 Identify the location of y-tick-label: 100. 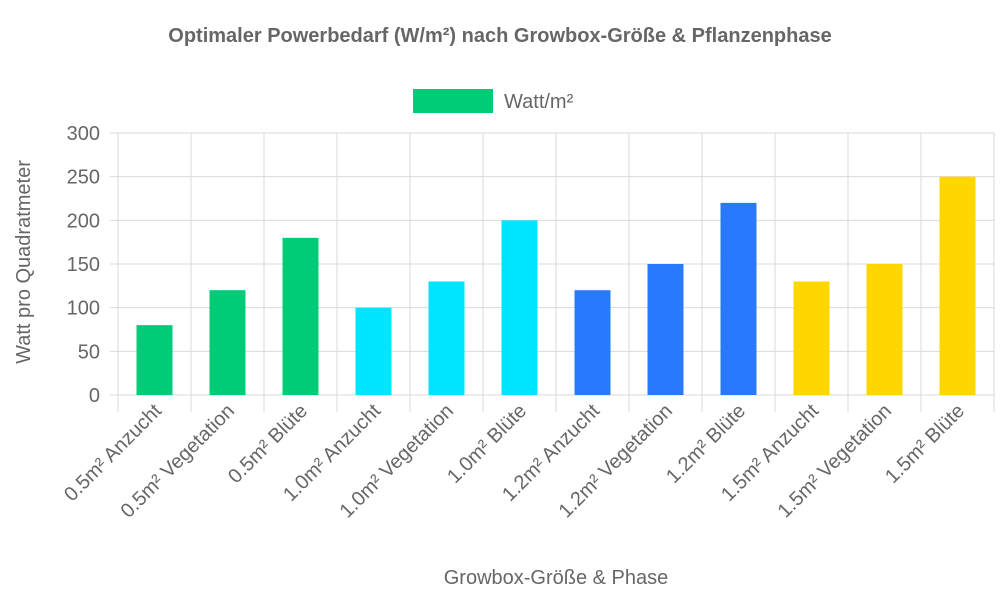
(83, 309).